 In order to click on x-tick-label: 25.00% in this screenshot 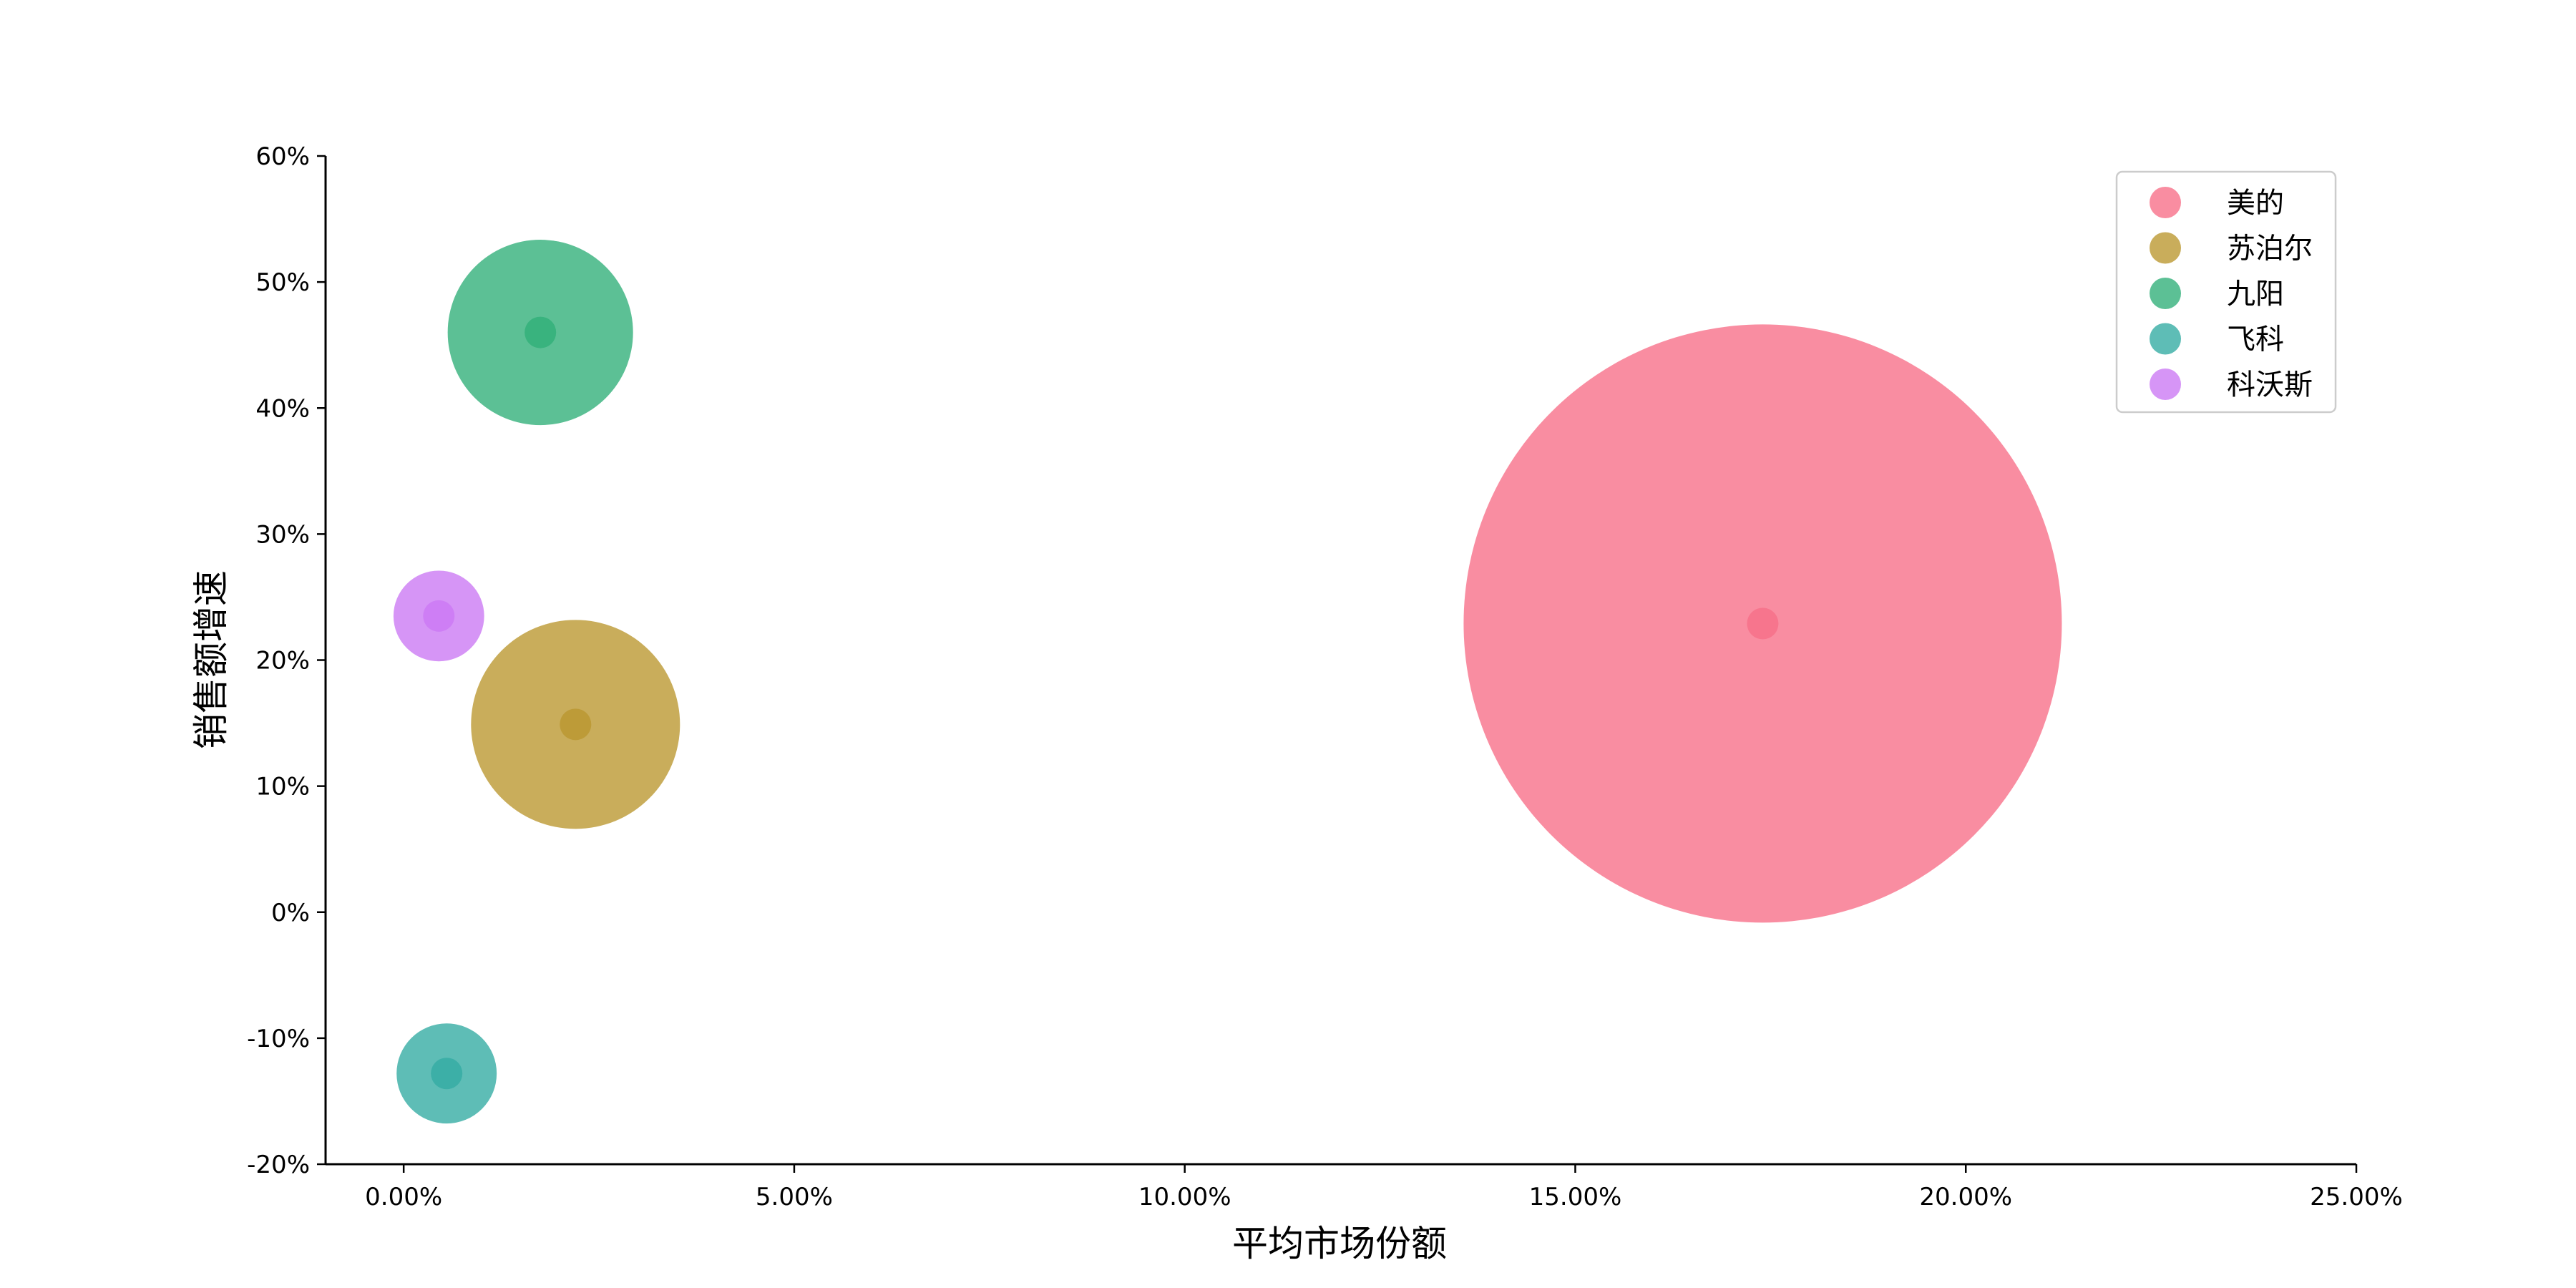, I will do `click(2356, 1197)`.